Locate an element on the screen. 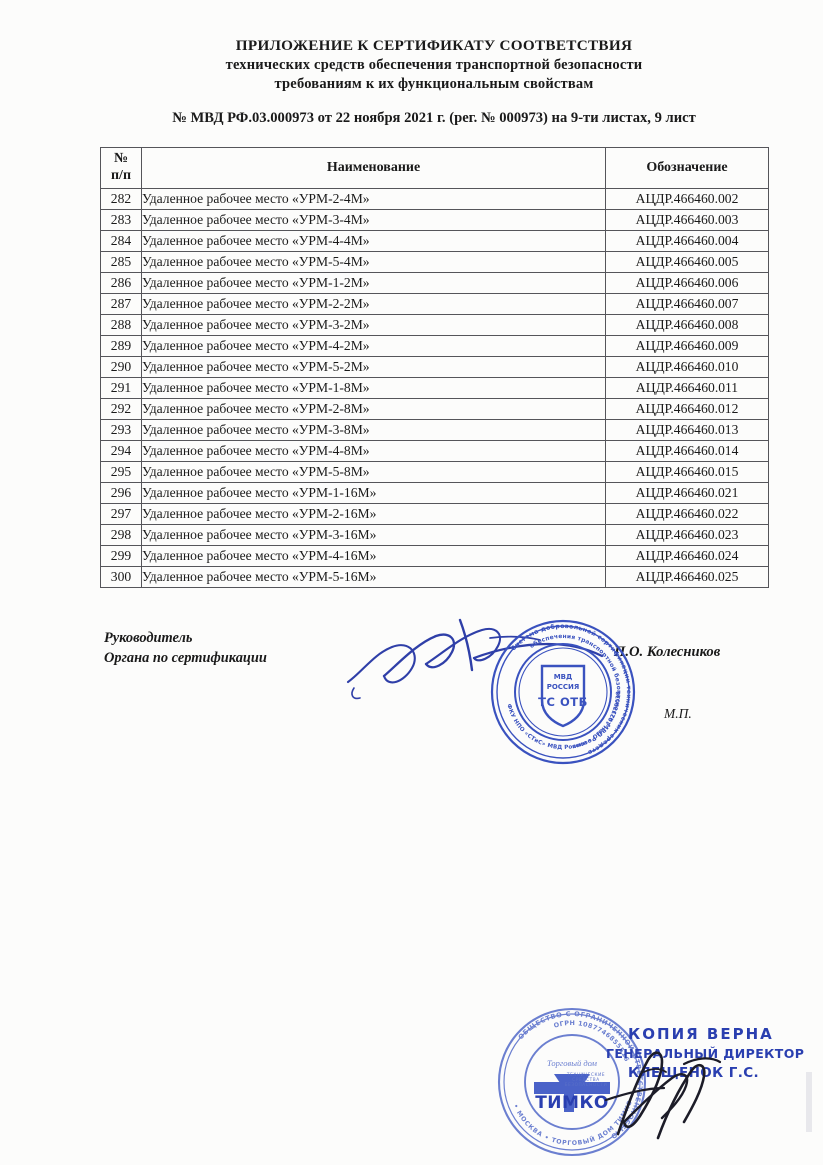 This screenshot has width=823, height=1165. shield-icon is located at coordinates (563, 696).